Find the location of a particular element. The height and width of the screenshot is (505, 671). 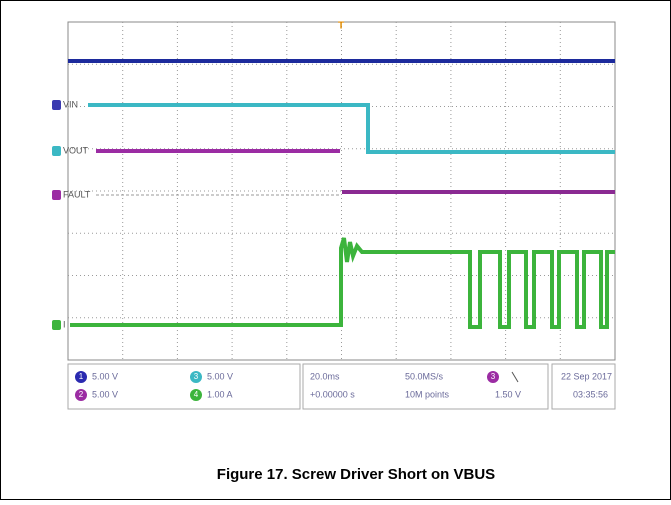

record-length: 10M points is located at coordinates (427, 394).